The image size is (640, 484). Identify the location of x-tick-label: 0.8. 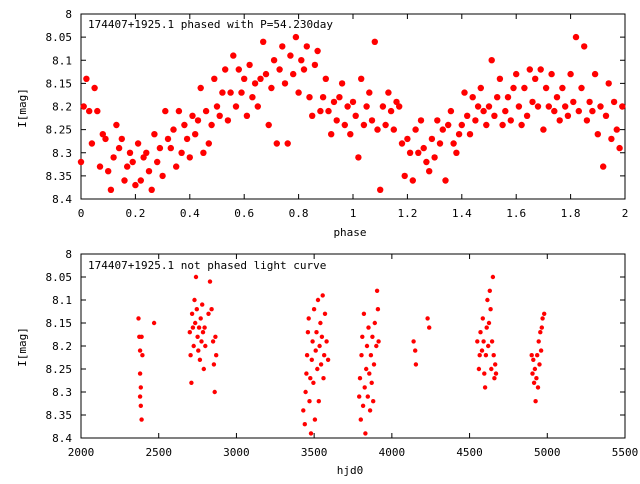
(299, 213).